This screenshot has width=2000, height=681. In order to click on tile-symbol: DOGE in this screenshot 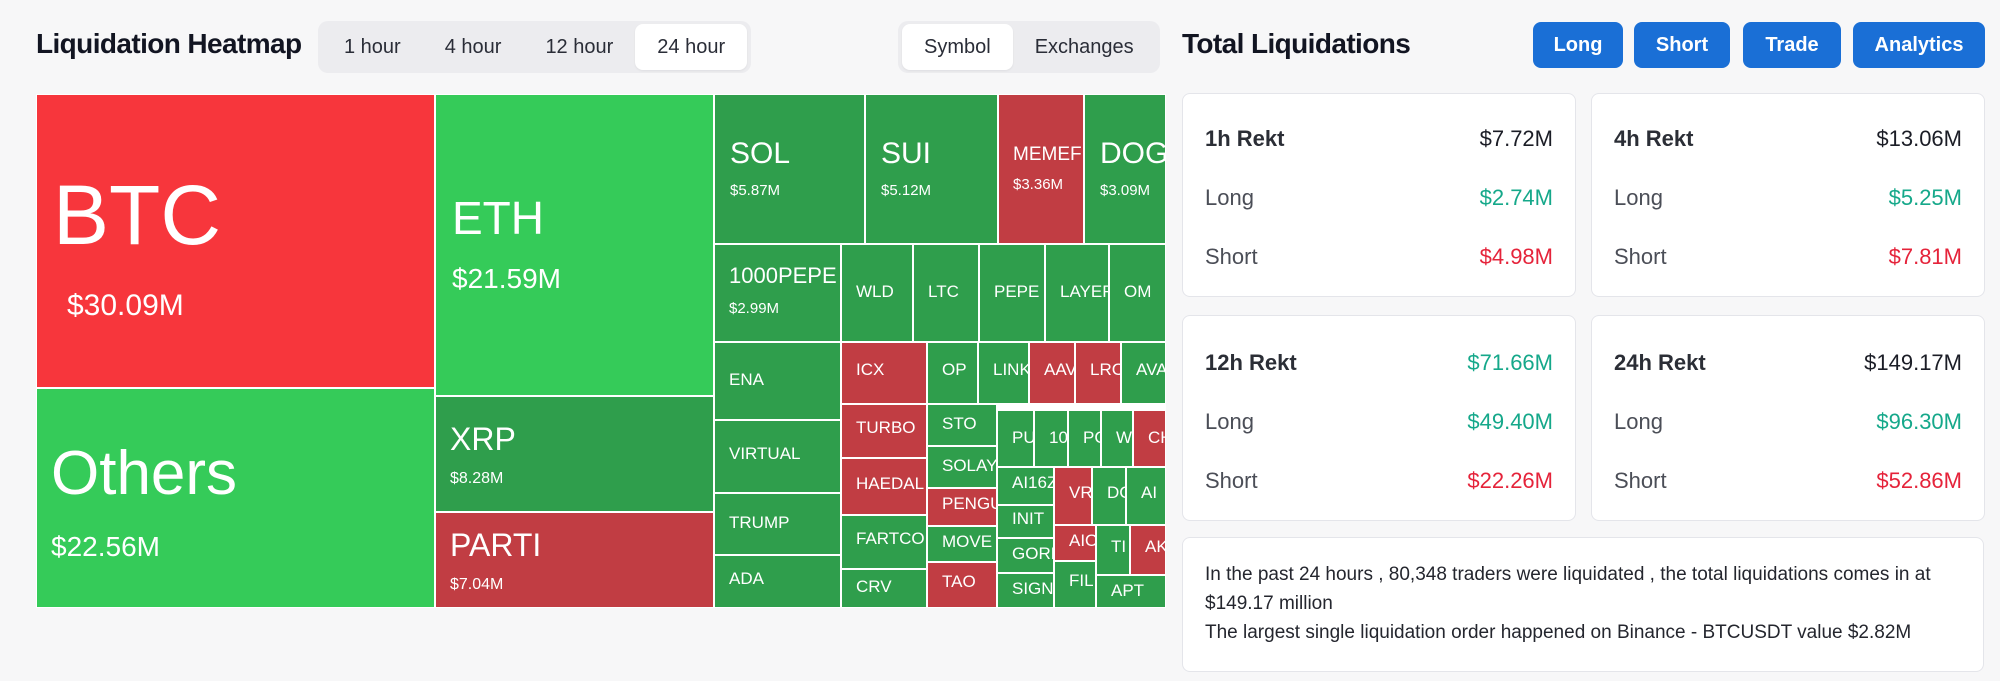, I will do `click(1132, 153)`.